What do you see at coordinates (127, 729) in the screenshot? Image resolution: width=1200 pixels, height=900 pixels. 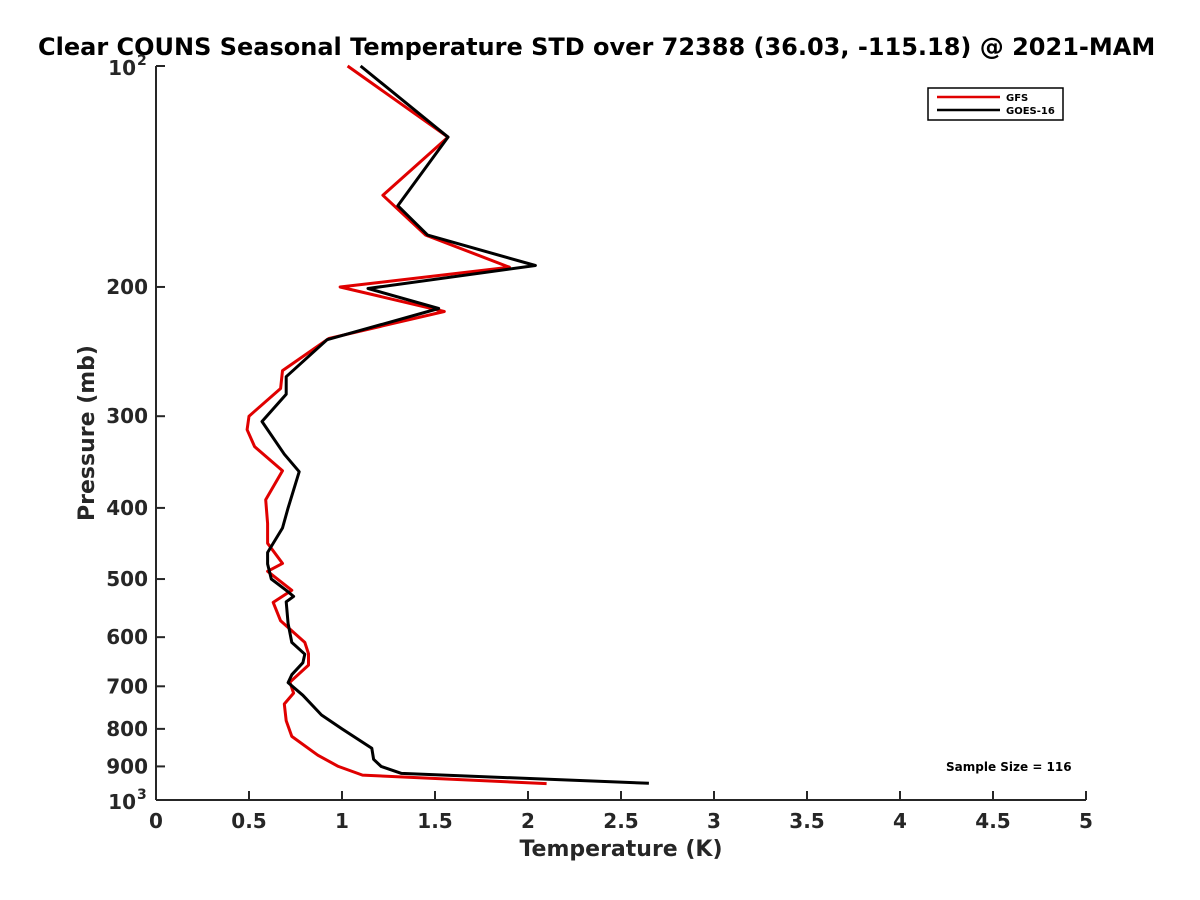 I see `y-tick-label: 800` at bounding box center [127, 729].